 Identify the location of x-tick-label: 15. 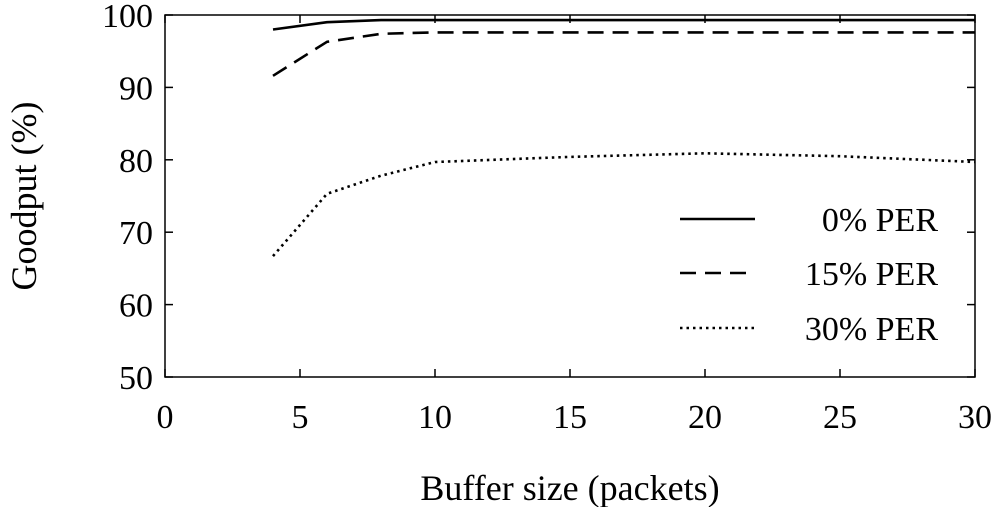
(570, 417).